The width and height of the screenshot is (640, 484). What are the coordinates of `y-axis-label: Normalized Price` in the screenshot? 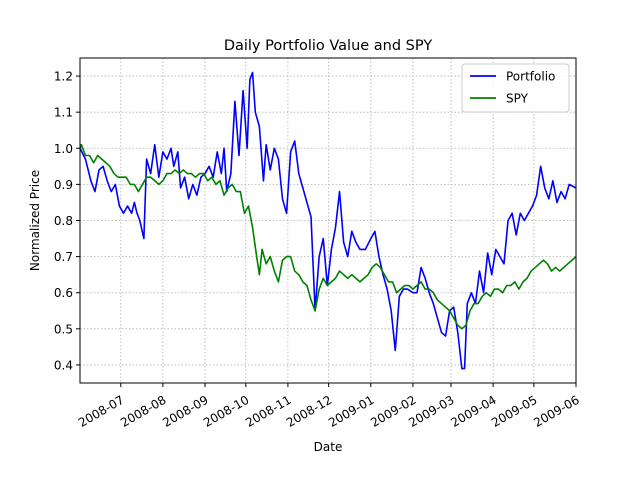 It's located at (35, 220).